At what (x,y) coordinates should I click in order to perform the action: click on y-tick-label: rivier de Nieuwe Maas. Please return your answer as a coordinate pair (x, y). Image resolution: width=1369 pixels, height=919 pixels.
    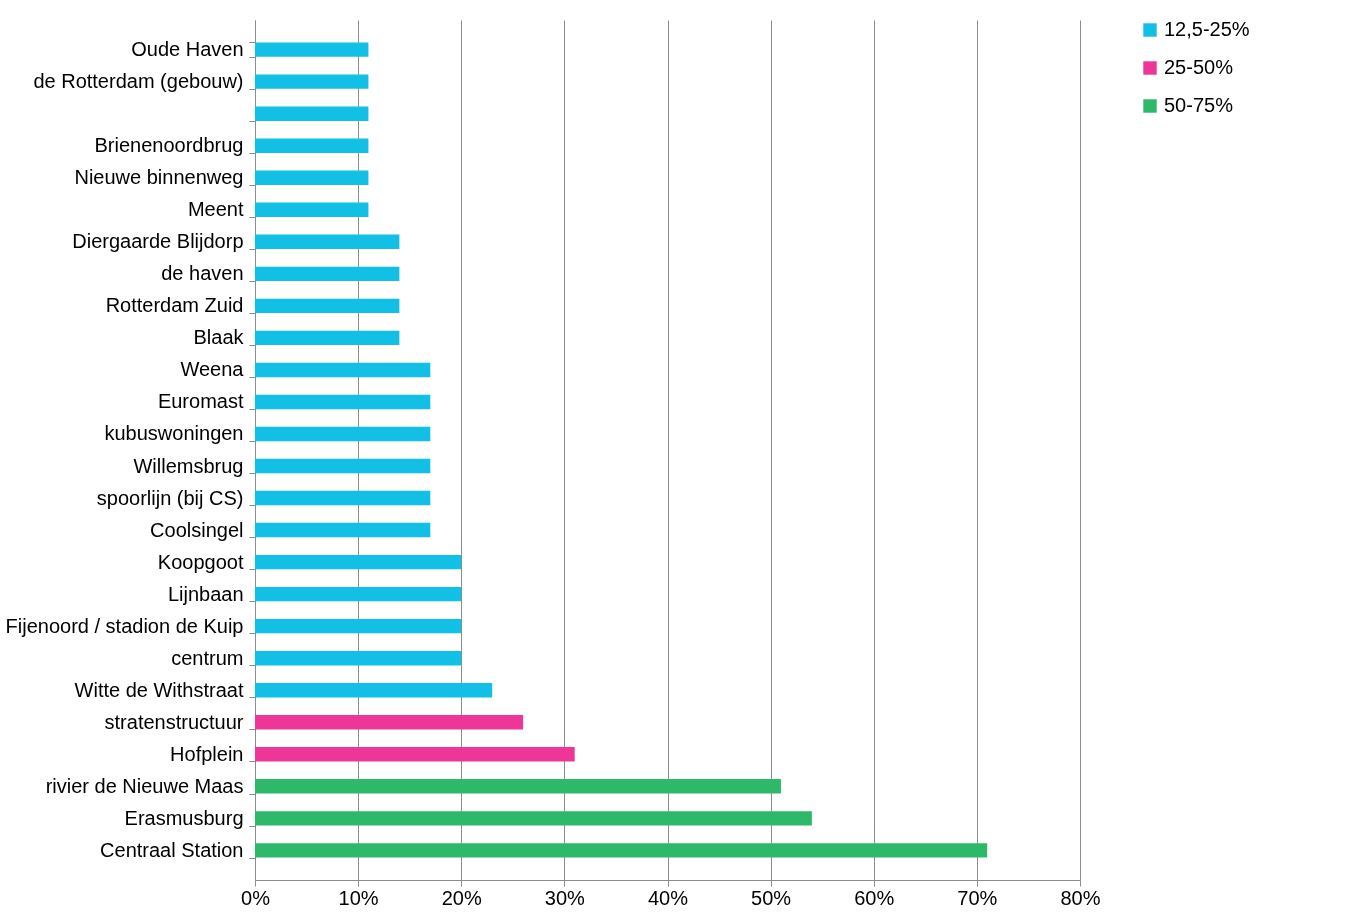
    Looking at the image, I should click on (144, 785).